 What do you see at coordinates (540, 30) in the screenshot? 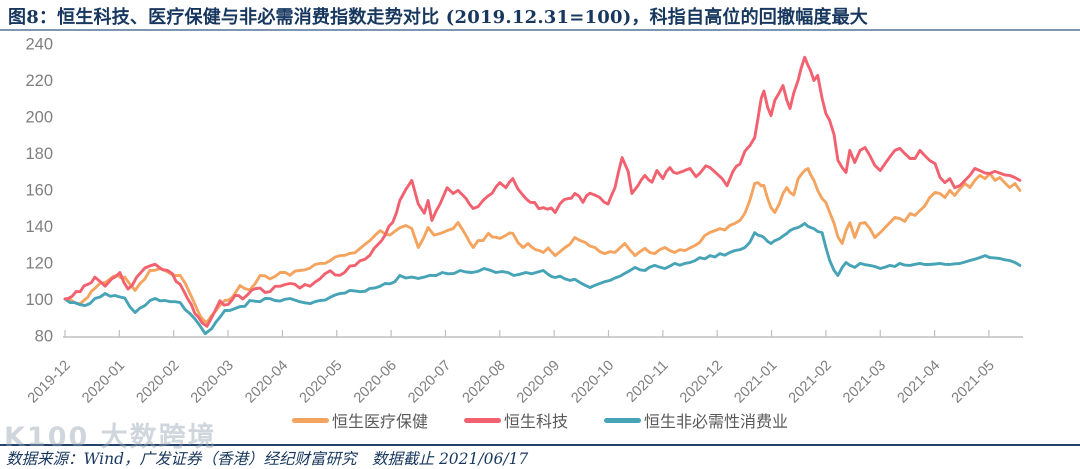
I see `title-divider` at bounding box center [540, 30].